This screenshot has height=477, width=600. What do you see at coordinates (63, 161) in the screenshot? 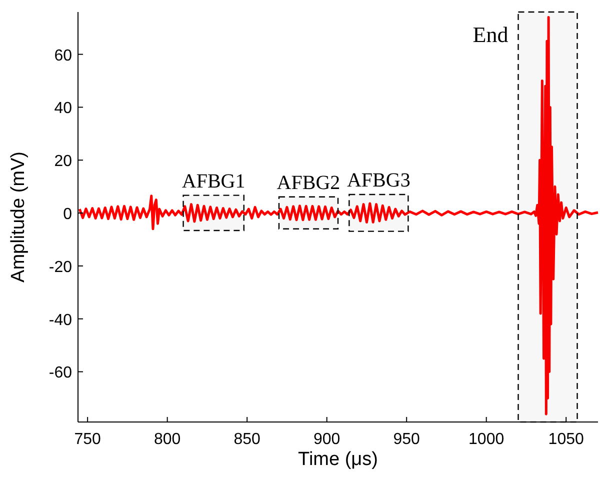
I see `y-tick-label: 20` at bounding box center [63, 161].